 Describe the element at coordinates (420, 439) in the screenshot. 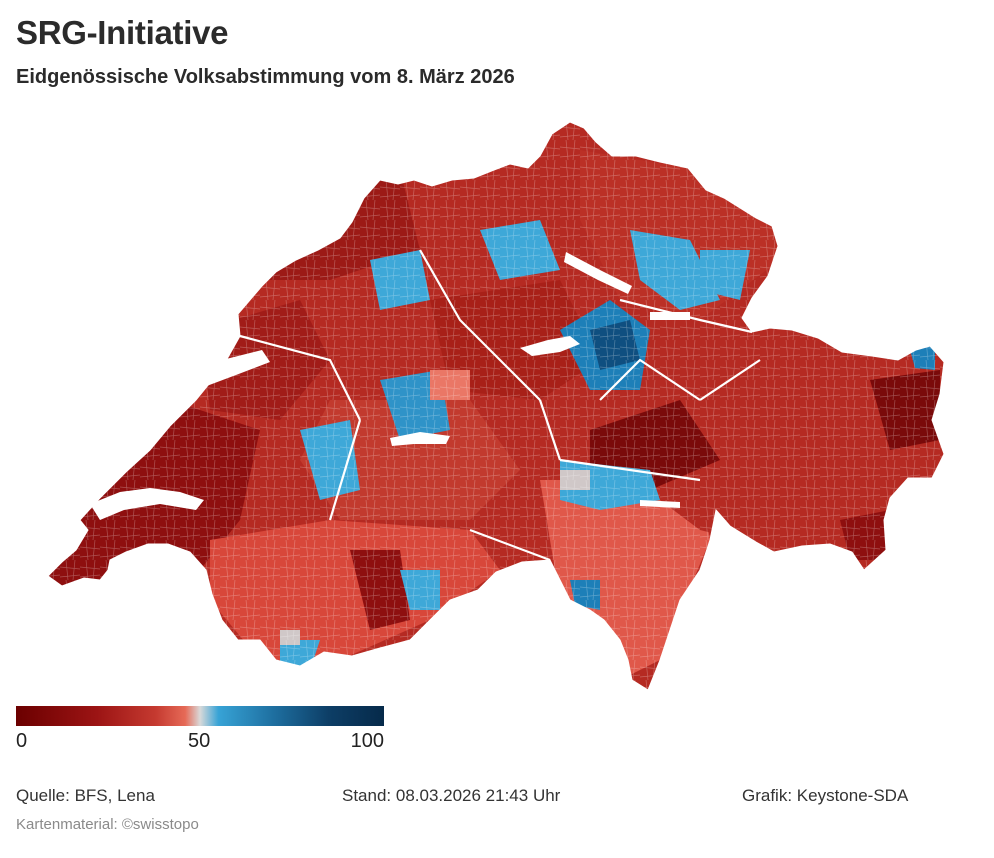

I see `lake-thun-brienz` at that location.